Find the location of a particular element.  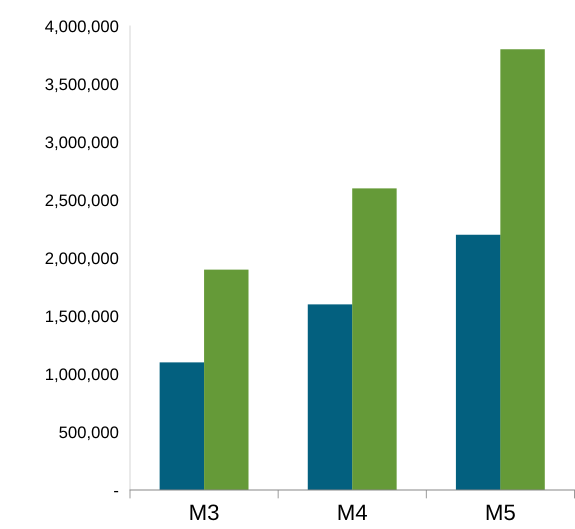

y-tick-label: 500,000 is located at coordinates (88, 433).